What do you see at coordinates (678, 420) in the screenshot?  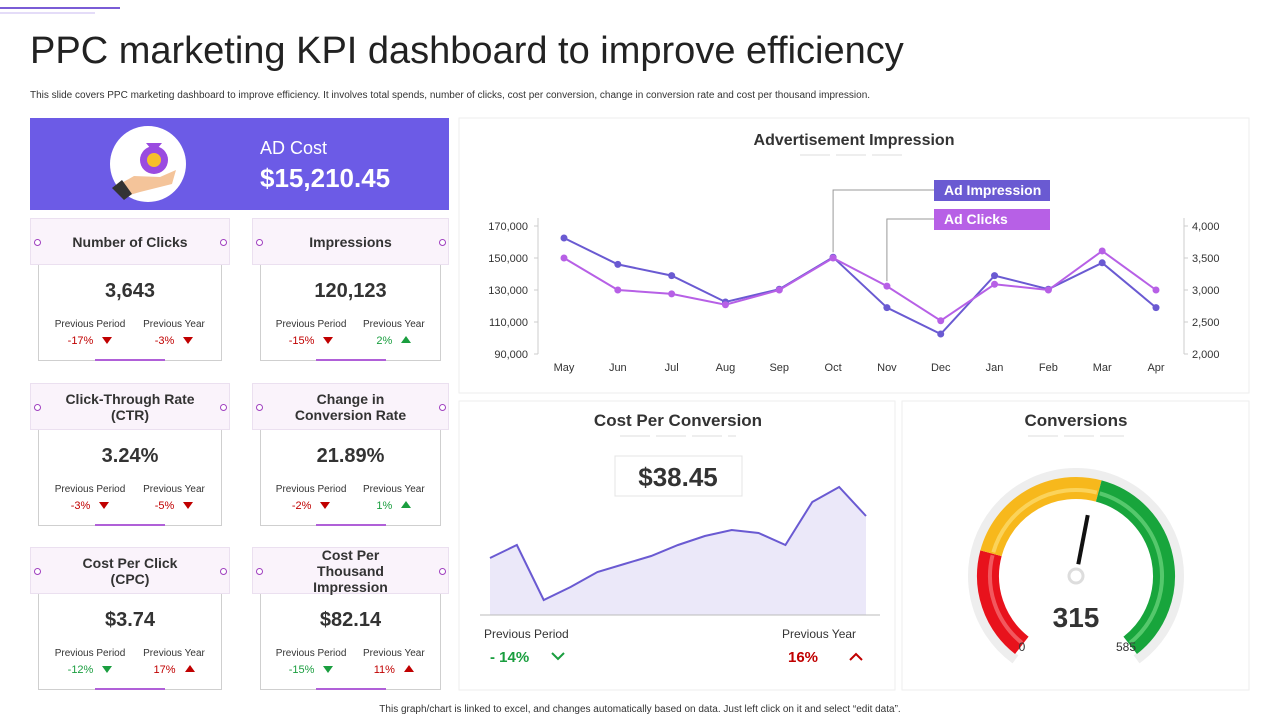 I see `chart-title: Cost Per Conversion` at bounding box center [678, 420].